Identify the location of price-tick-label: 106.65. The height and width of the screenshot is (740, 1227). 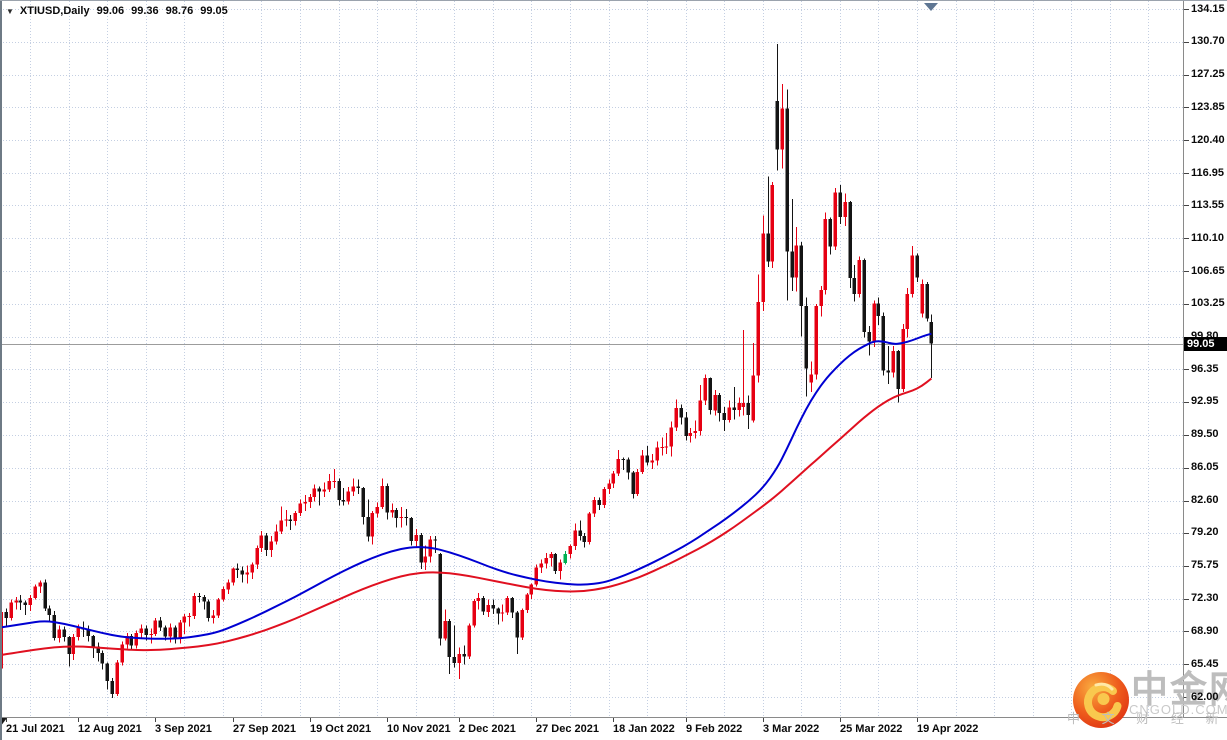
(1208, 270).